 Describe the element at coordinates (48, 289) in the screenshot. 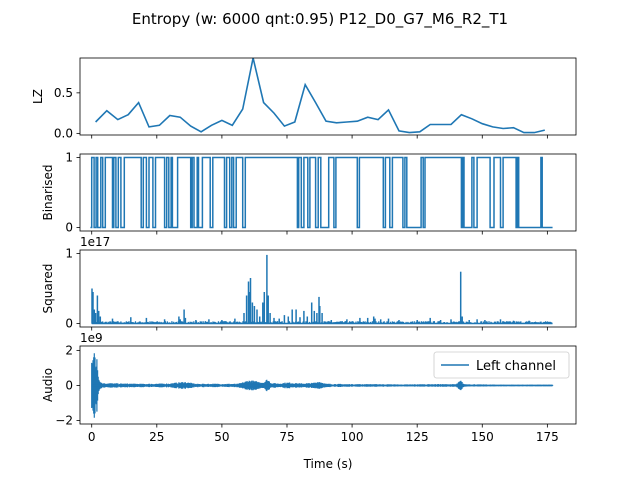

I see `y-axis-label: Squared` at that location.